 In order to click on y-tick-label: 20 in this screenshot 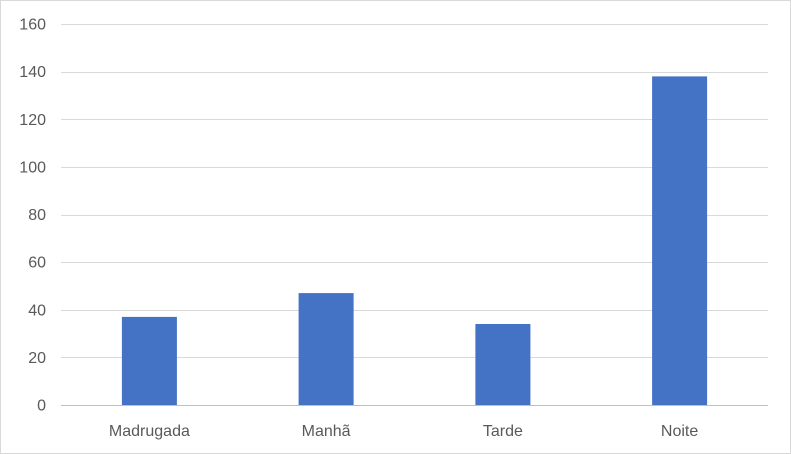, I will do `click(37, 358)`.